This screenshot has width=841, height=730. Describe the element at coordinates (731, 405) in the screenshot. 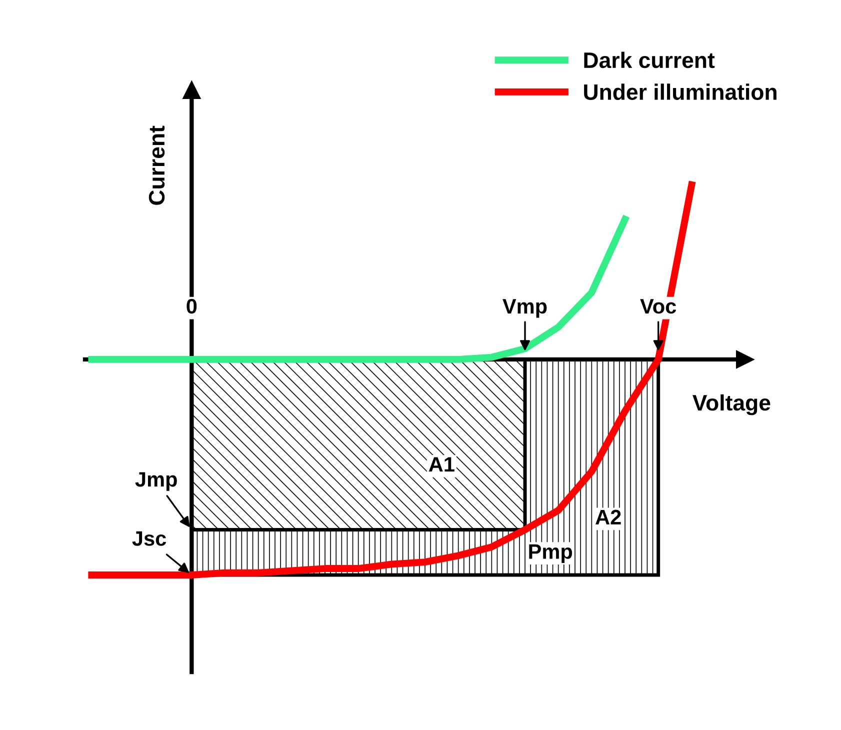

I see `x-axis-title: Voltage` at that location.